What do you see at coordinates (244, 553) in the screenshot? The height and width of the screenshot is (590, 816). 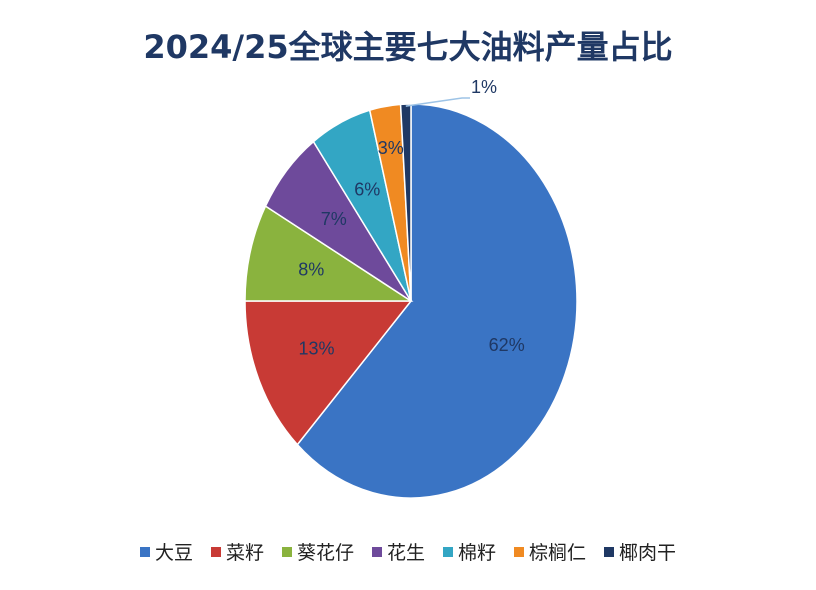 I see `legend-label-rapeseed: 菜籽` at bounding box center [244, 553].